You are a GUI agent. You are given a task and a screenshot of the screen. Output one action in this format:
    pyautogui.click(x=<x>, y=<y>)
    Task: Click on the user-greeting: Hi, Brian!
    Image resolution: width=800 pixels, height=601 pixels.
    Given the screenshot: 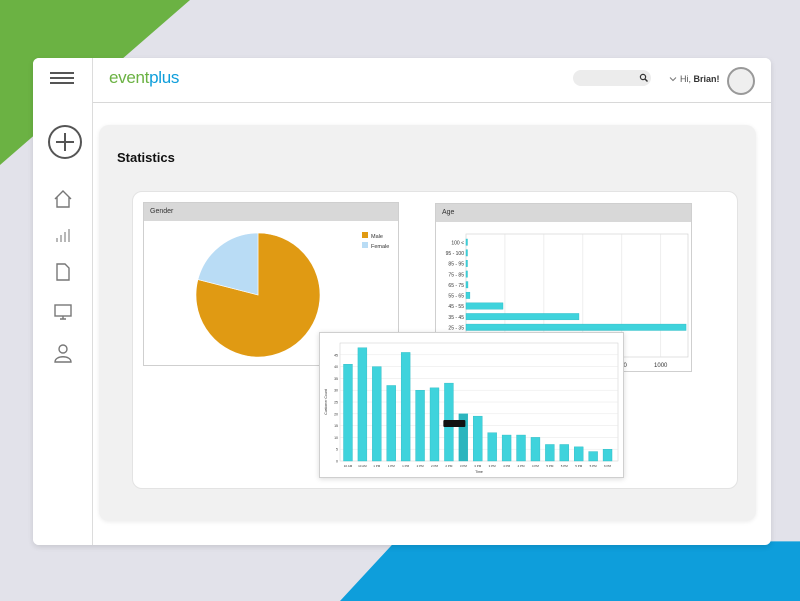 What is the action you would take?
    pyautogui.click(x=700, y=79)
    